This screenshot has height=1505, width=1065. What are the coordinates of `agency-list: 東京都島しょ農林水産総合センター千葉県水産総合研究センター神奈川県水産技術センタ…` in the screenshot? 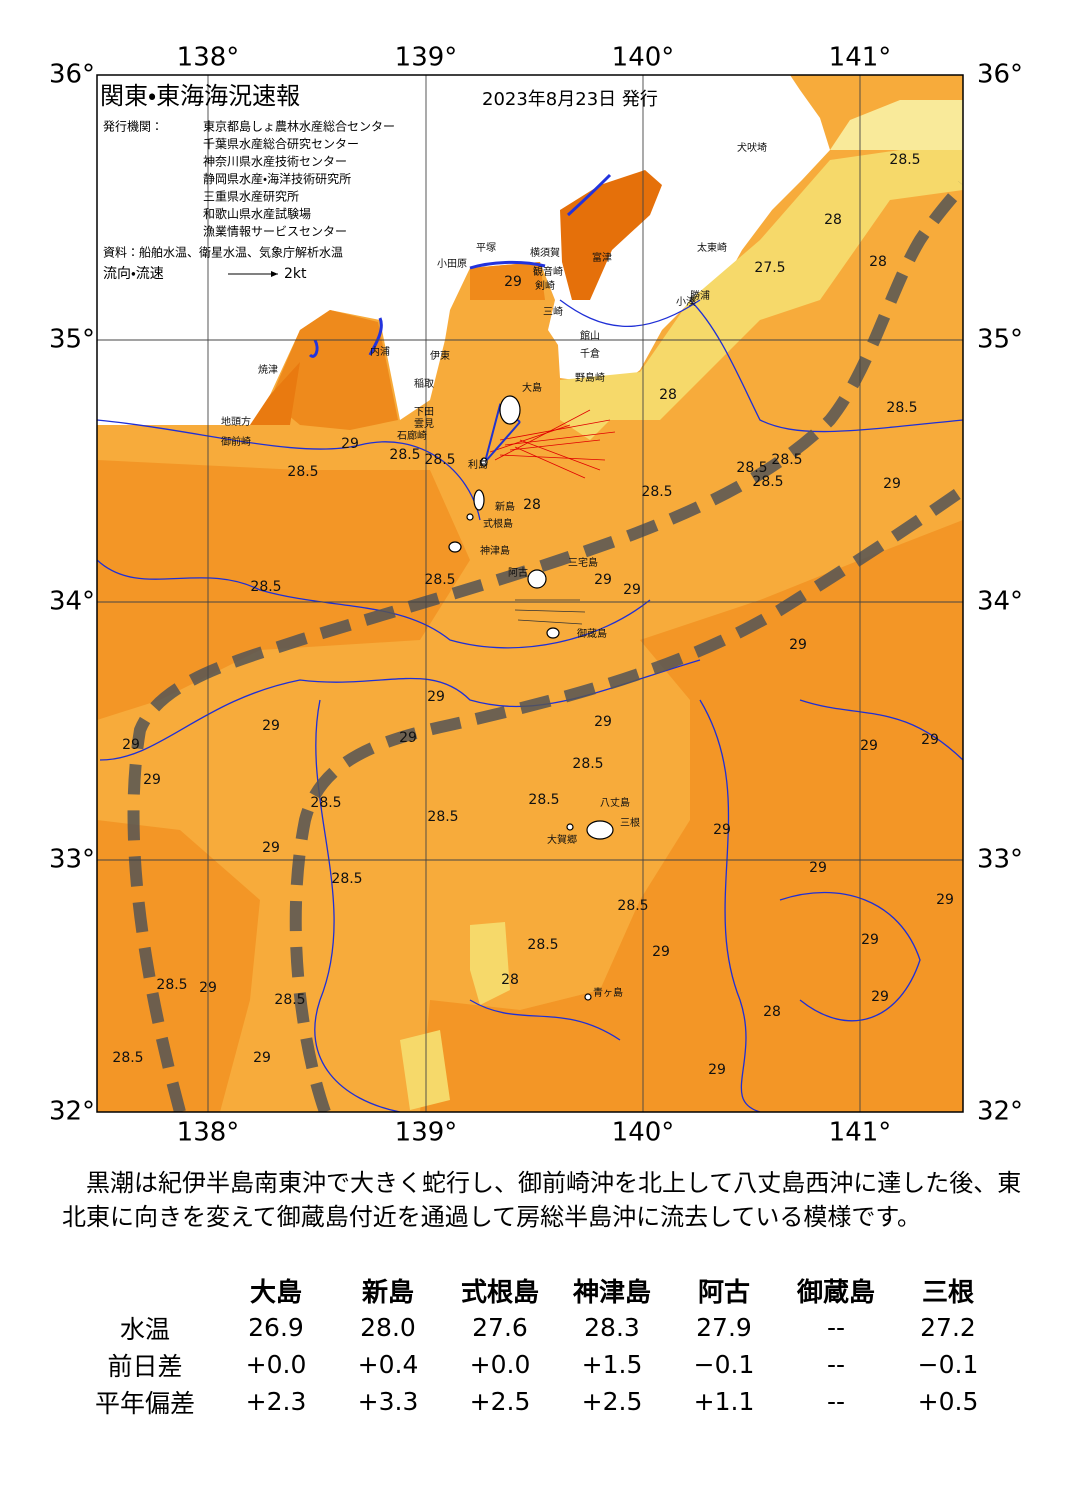 It's located at (299, 179).